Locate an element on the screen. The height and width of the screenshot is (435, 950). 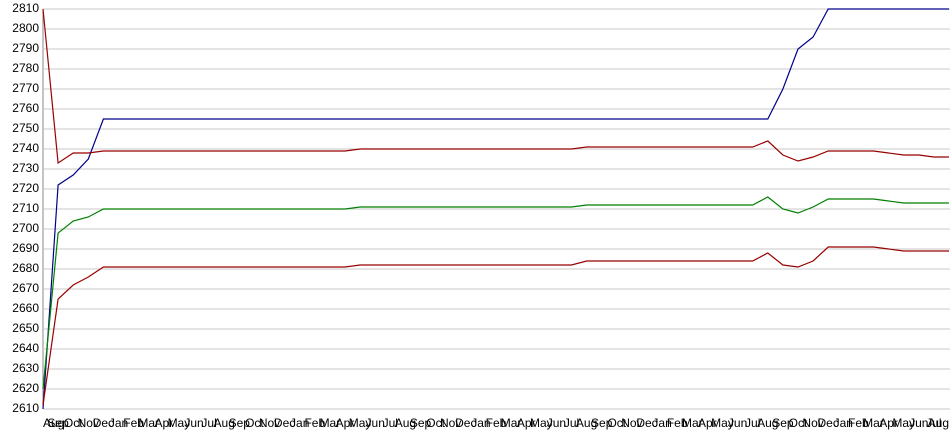
y-tick-label: 2770 is located at coordinates (25, 88).